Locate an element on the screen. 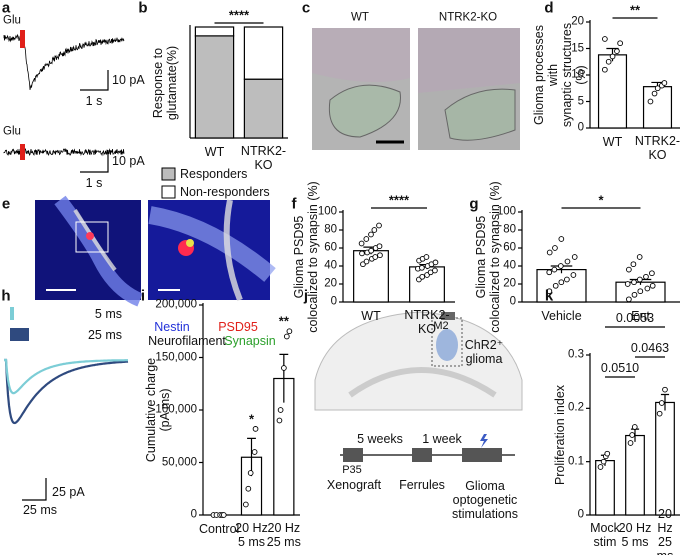  inset-box is located at coordinates (92, 237).